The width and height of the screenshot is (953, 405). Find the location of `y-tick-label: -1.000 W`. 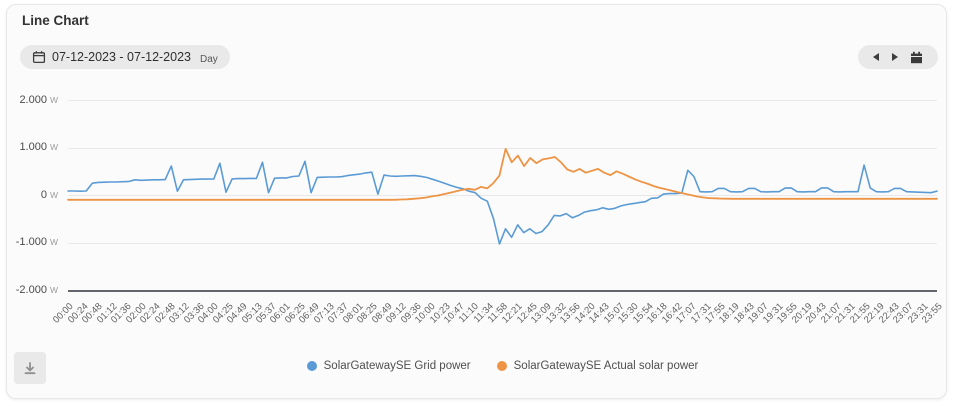

y-tick-label: -1.000 W is located at coordinates (36, 242).